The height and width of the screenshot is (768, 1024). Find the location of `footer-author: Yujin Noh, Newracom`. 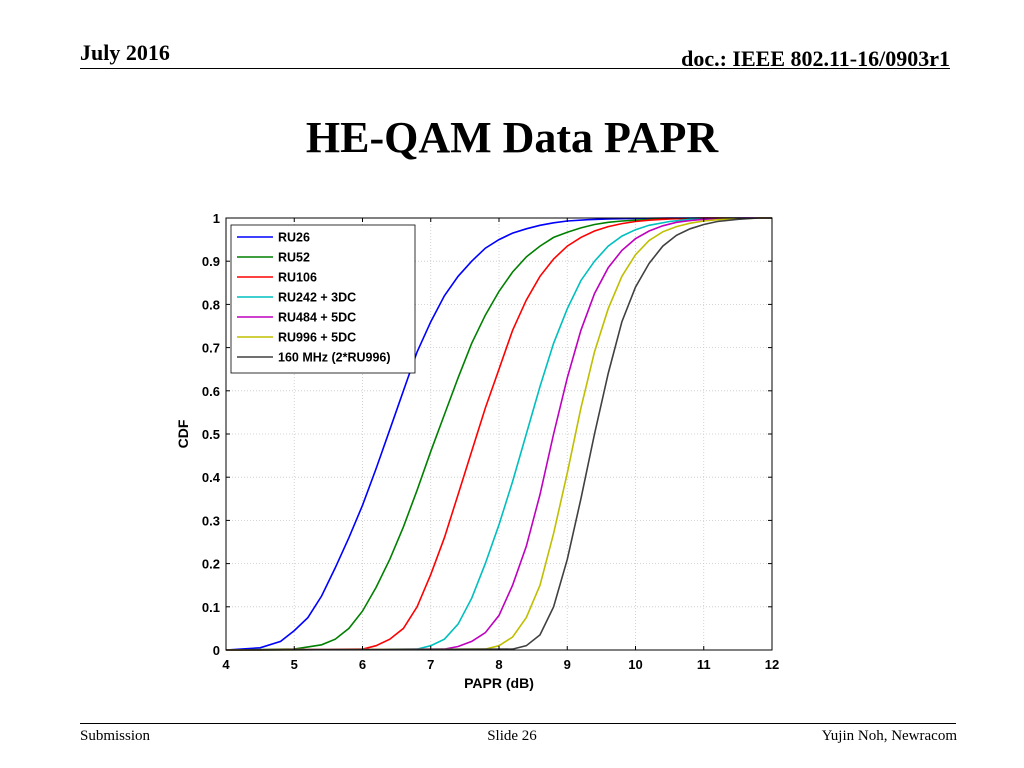

footer-author: Yujin Noh, Newracom is located at coordinates (889, 736).